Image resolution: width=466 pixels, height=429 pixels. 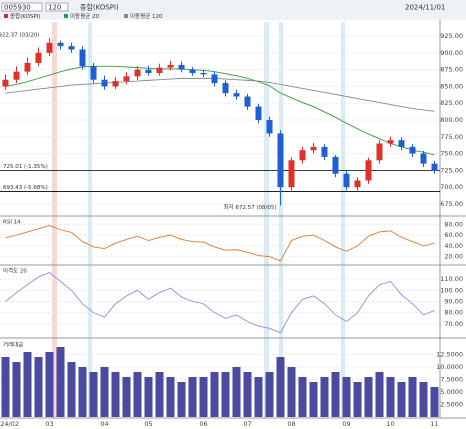 What do you see at coordinates (451, 170) in the screenshot?
I see `y-tick-label: 725.00` at bounding box center [451, 170].